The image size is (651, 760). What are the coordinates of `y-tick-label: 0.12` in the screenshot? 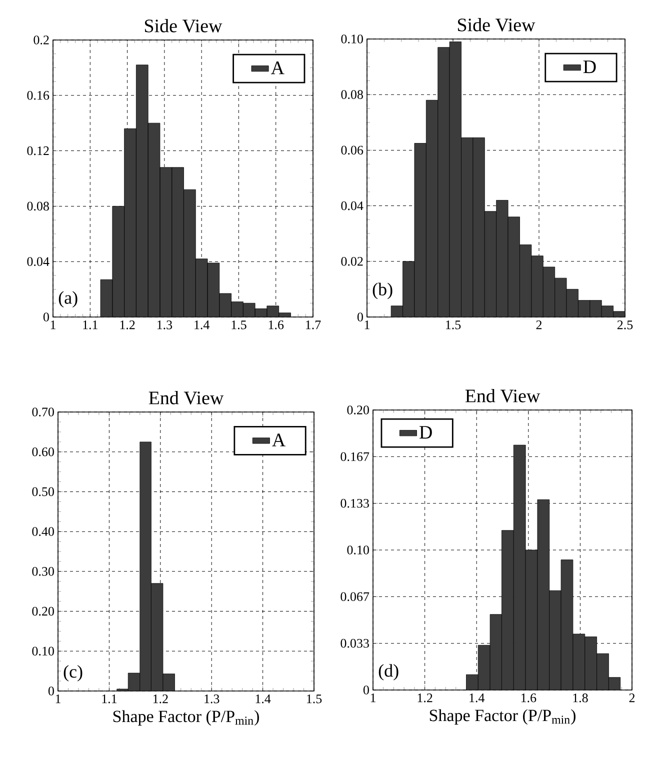 It's located at (38, 151).